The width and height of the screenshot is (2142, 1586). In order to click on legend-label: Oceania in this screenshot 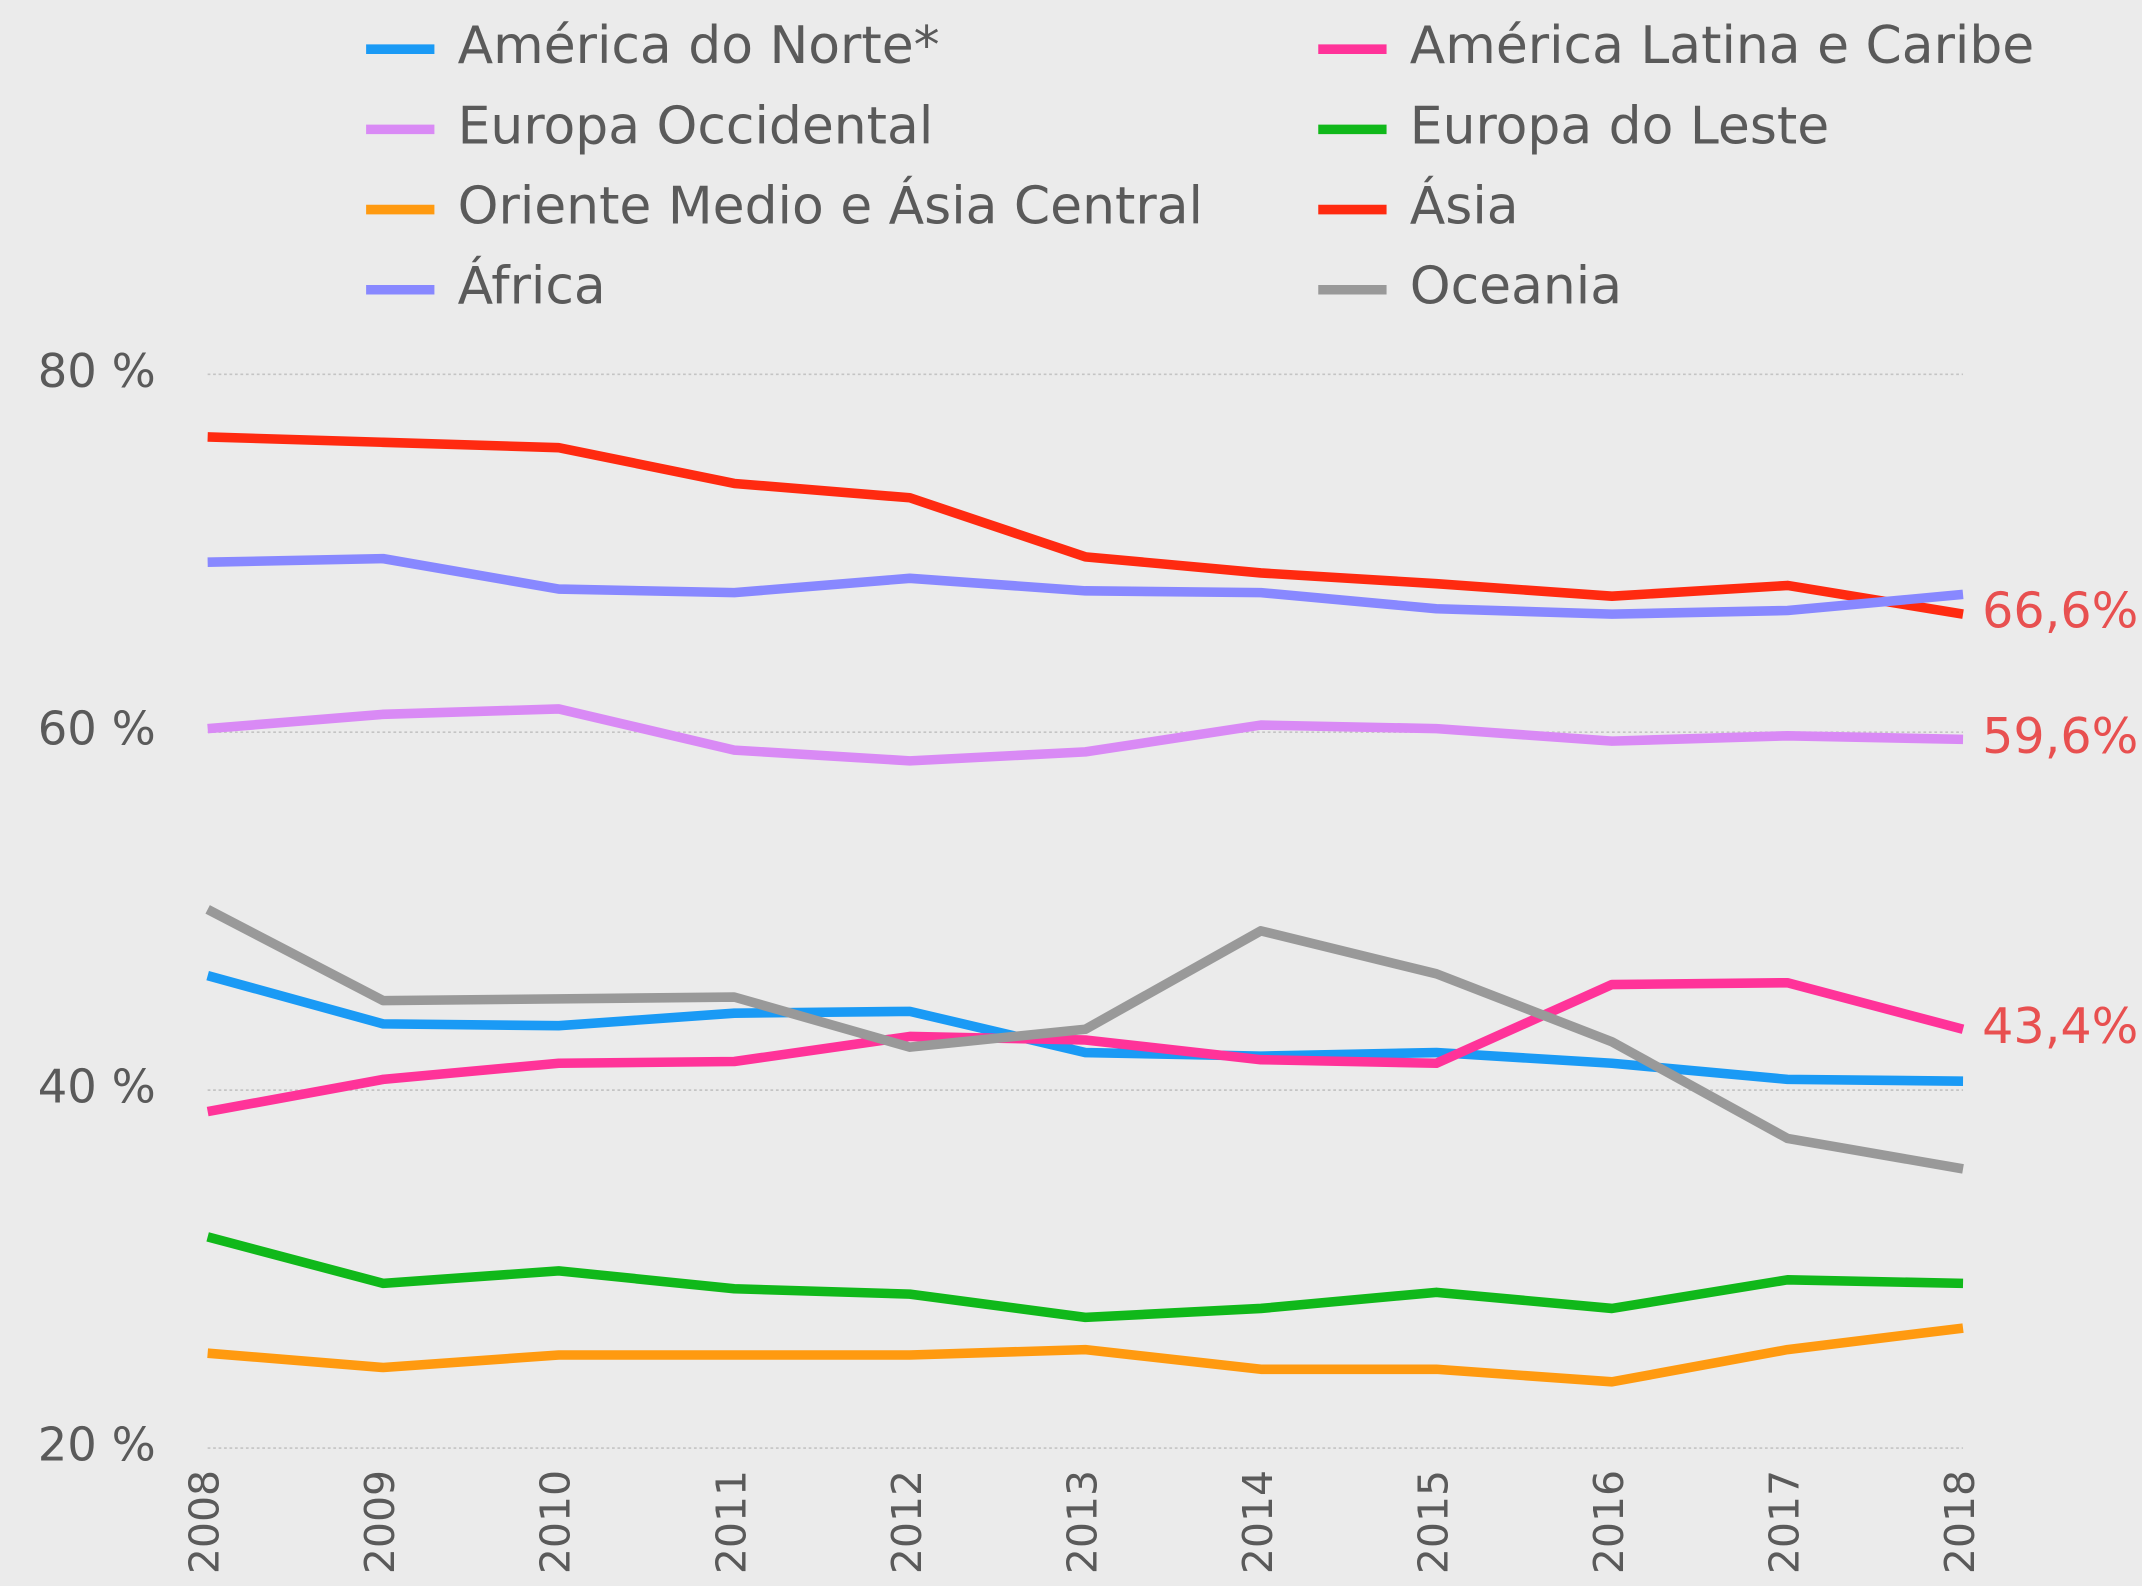, I will do `click(1516, 287)`.